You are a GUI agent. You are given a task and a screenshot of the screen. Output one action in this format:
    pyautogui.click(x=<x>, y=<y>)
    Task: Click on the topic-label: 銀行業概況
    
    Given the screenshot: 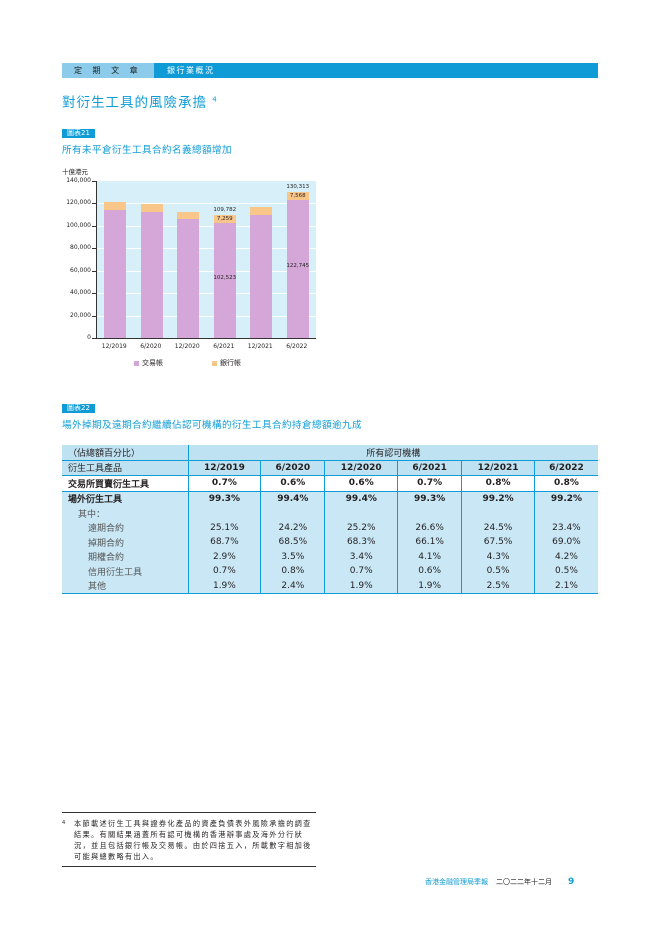 What is the action you would take?
    pyautogui.click(x=376, y=70)
    